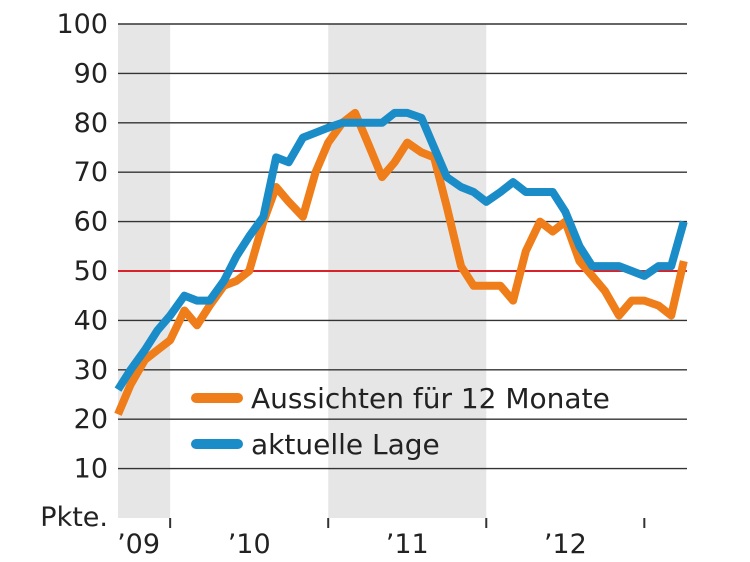  Describe the element at coordinates (74, 517) in the screenshot. I see `y-unit-label: Pkte.` at that location.